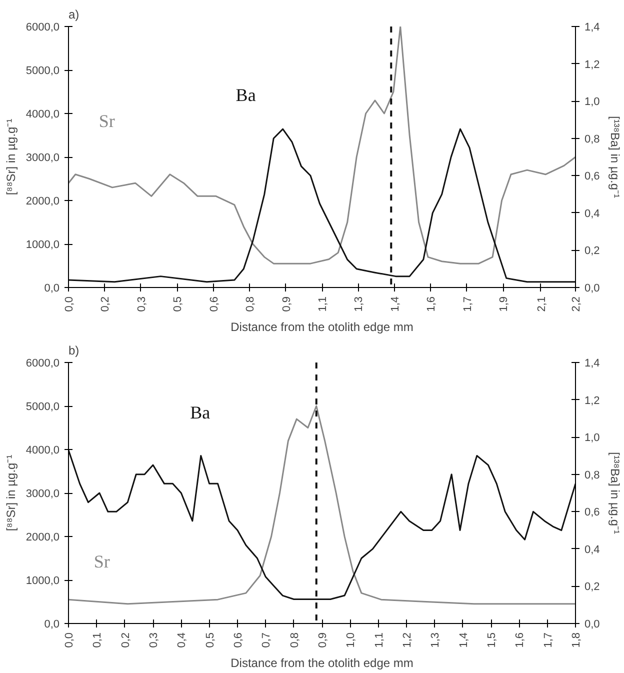  What do you see at coordinates (266, 640) in the screenshot?
I see `x-tick-label: 0,7` at bounding box center [266, 640].